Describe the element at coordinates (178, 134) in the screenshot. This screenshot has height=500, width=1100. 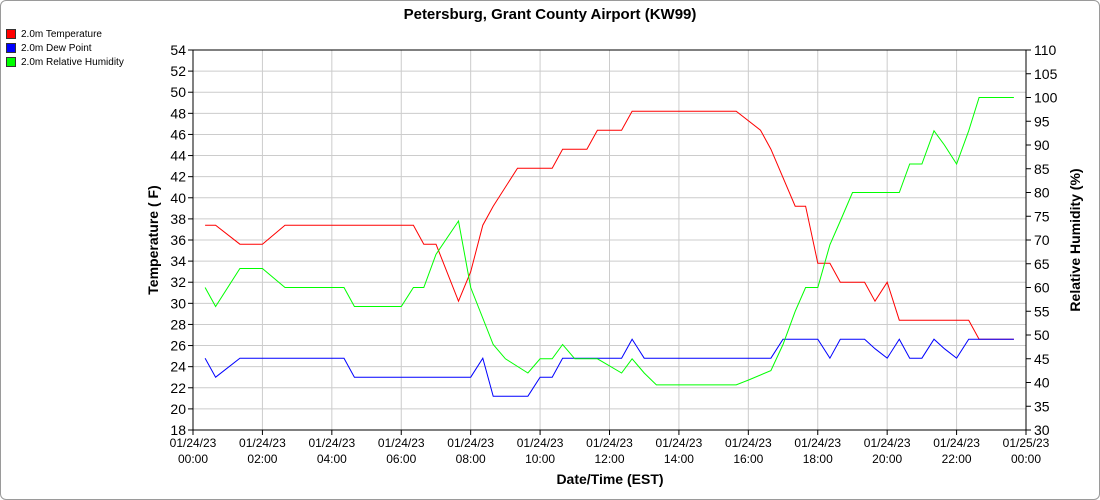
I see `y-left-tick-label: 46` at that location.